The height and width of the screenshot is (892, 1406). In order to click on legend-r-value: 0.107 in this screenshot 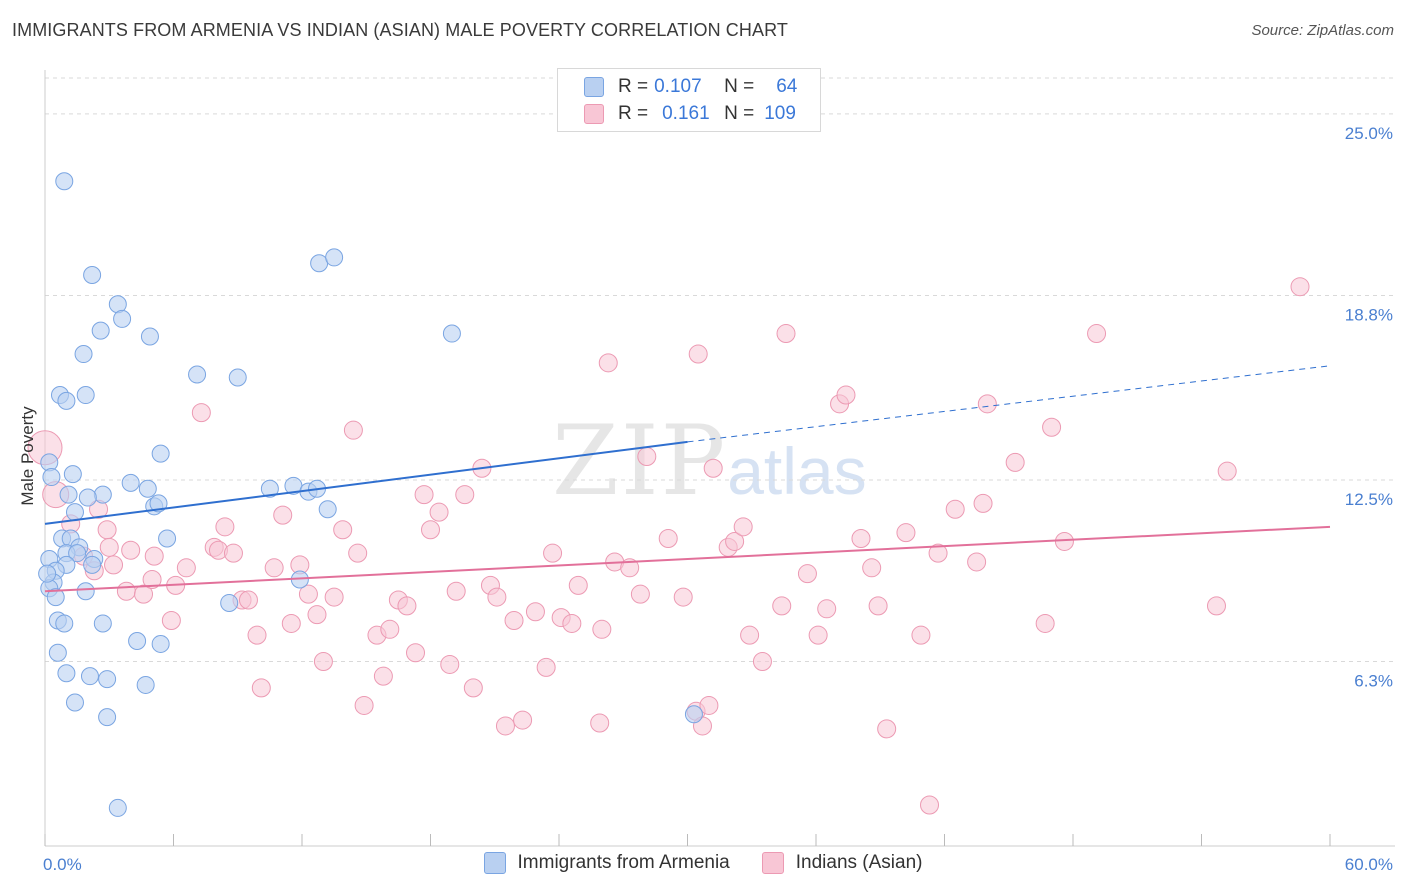, I will do `click(678, 86)`.